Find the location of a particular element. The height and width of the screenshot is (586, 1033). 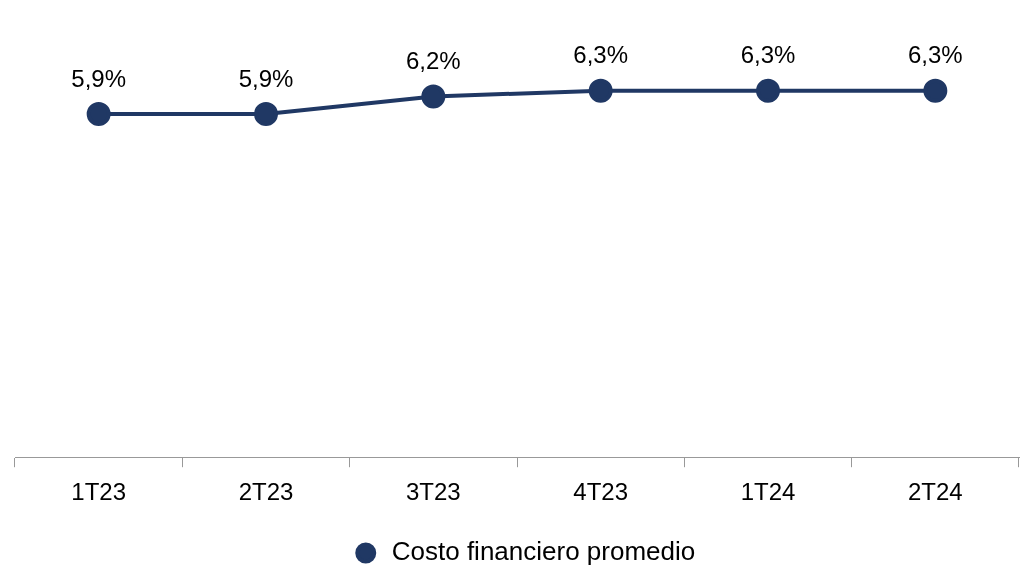

data-label: 6,2% is located at coordinates (433, 61).